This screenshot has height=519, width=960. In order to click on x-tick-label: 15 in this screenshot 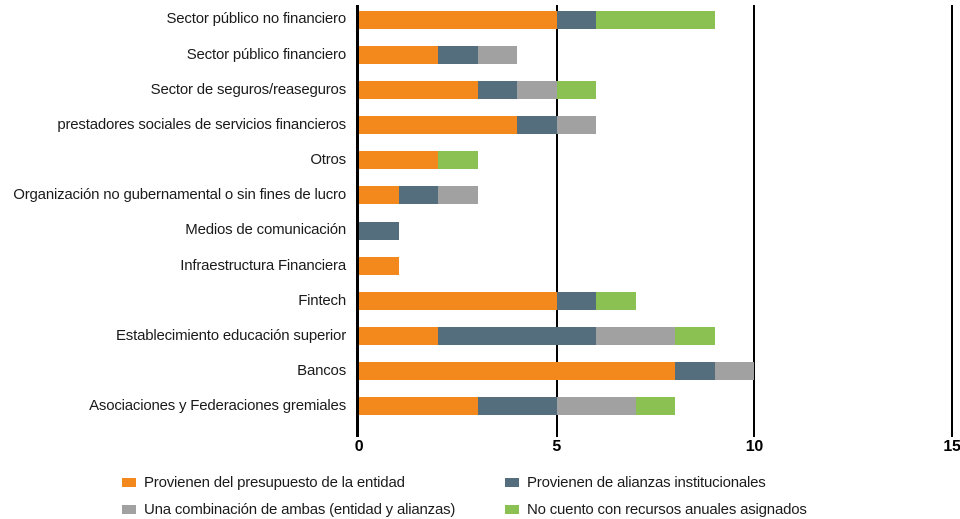, I will do `click(951, 446)`.